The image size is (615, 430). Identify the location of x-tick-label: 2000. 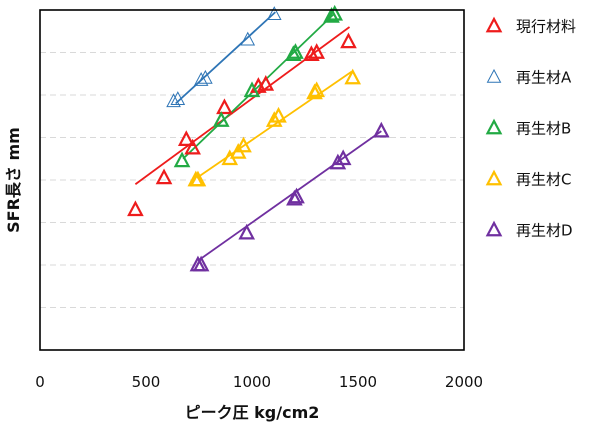
(464, 382).